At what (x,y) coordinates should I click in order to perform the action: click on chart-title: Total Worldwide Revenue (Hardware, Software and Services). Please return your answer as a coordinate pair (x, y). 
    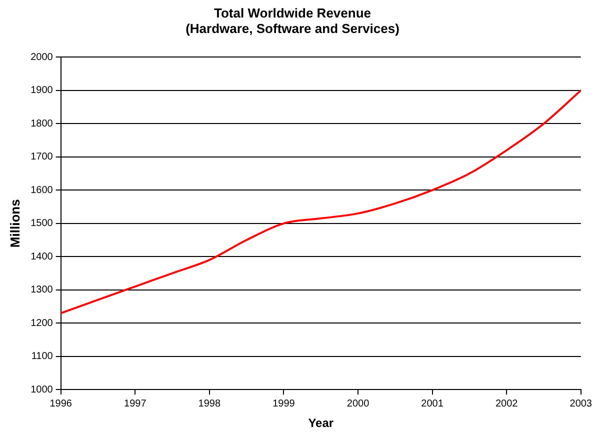
    Looking at the image, I should click on (293, 20).